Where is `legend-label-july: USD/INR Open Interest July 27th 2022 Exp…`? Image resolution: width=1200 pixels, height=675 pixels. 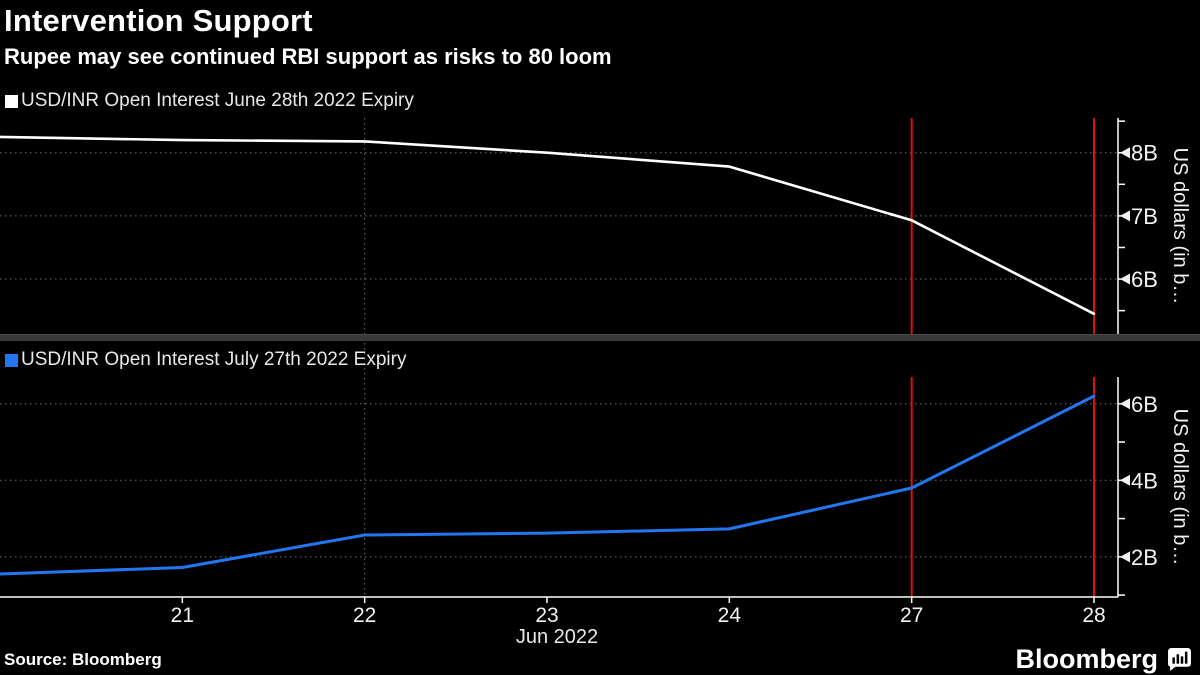
legend-label-july: USD/INR Open Interest July 27th 2022 Exp… is located at coordinates (214, 359).